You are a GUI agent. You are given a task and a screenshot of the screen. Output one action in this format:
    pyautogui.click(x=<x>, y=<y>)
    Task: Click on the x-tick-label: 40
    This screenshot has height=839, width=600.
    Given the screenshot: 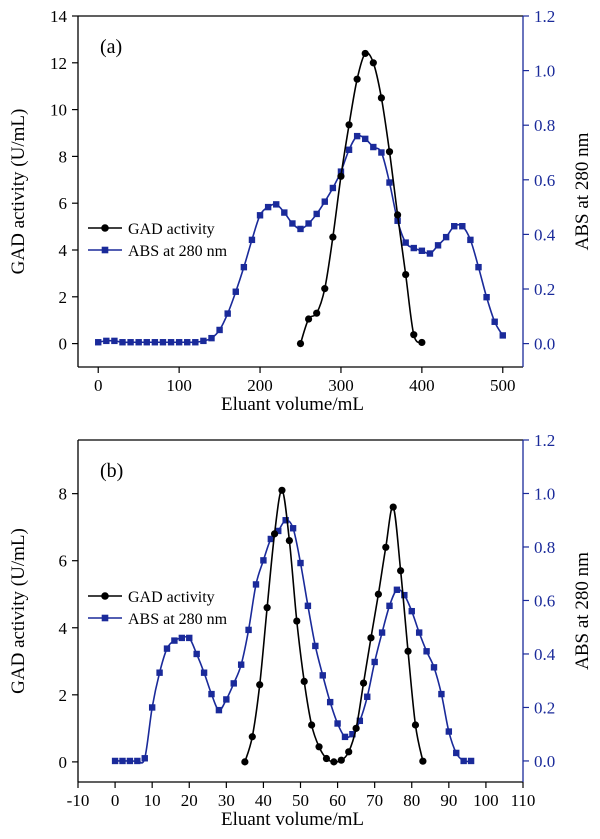 What is the action you would take?
    pyautogui.click(x=263, y=800)
    